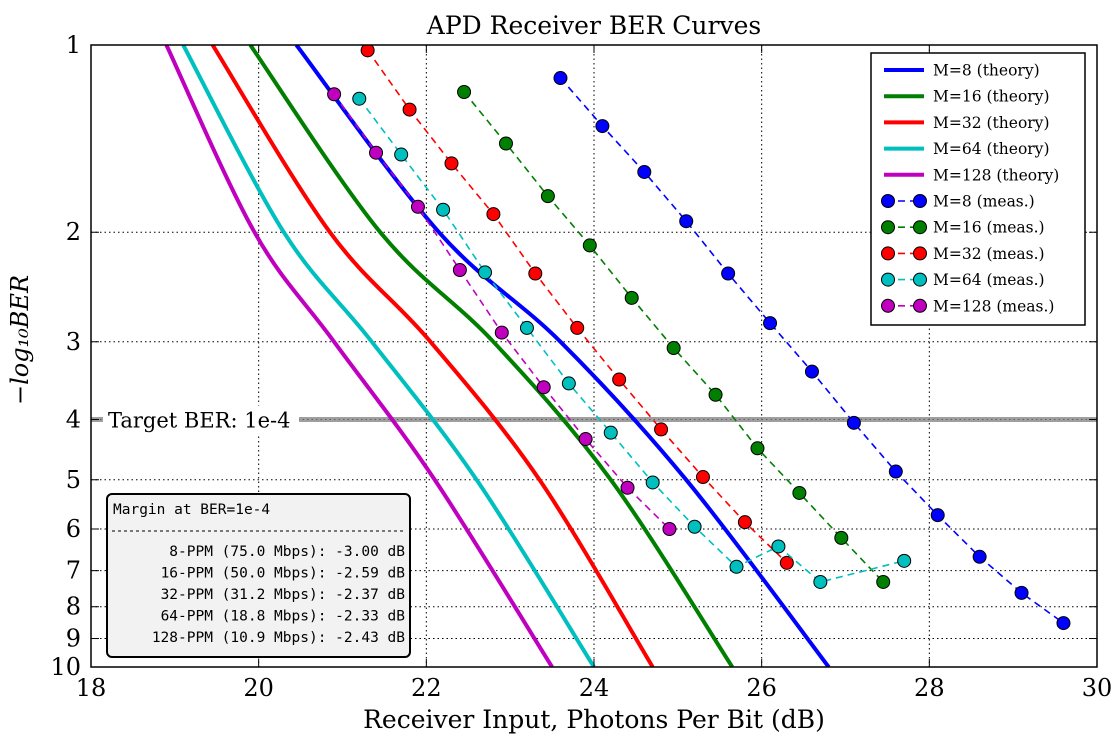 Image resolution: width=1115 pixels, height=736 pixels. What do you see at coordinates (991, 97) in the screenshot?
I see `legend-label-m-16-theory: M=16 (theory)` at bounding box center [991, 97].